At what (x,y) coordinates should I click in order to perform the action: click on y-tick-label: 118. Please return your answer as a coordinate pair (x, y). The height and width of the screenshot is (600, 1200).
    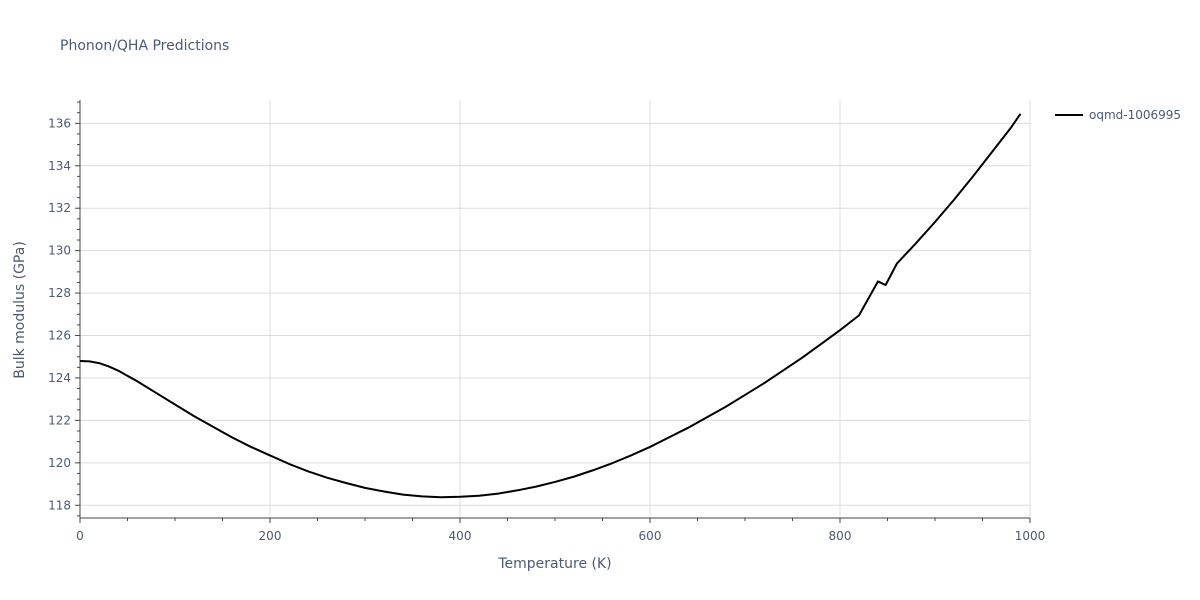
    Looking at the image, I should click on (59, 505).